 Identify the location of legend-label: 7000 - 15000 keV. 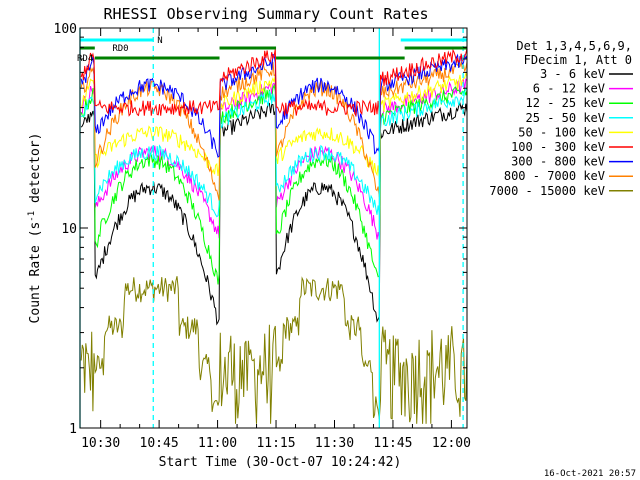
(547, 191).